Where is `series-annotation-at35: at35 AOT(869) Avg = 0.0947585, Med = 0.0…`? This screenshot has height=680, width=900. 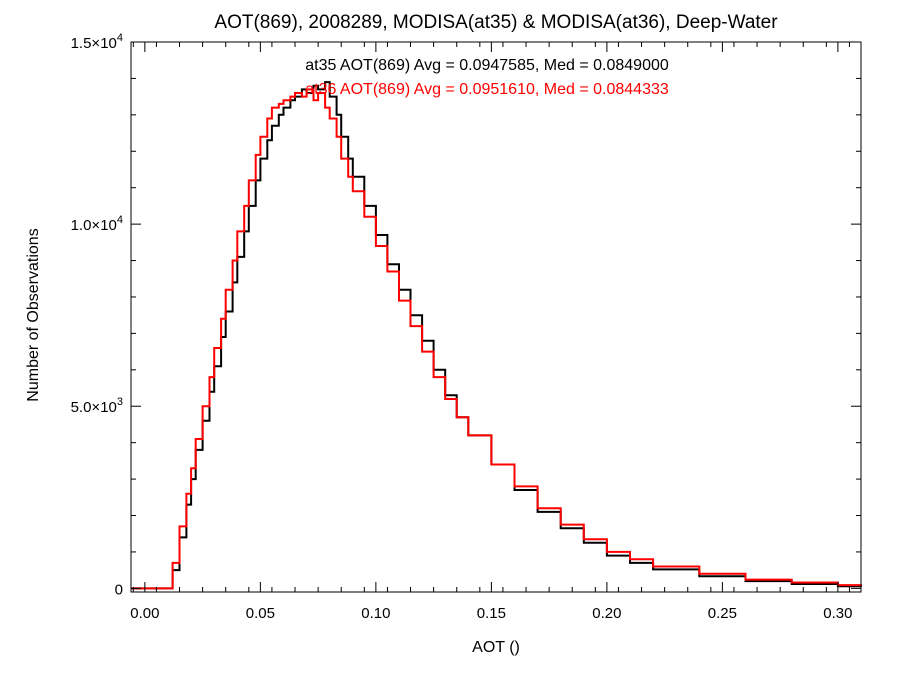
series-annotation-at35: at35 AOT(869) Avg = 0.0947585, Med = 0.0… is located at coordinates (487, 65).